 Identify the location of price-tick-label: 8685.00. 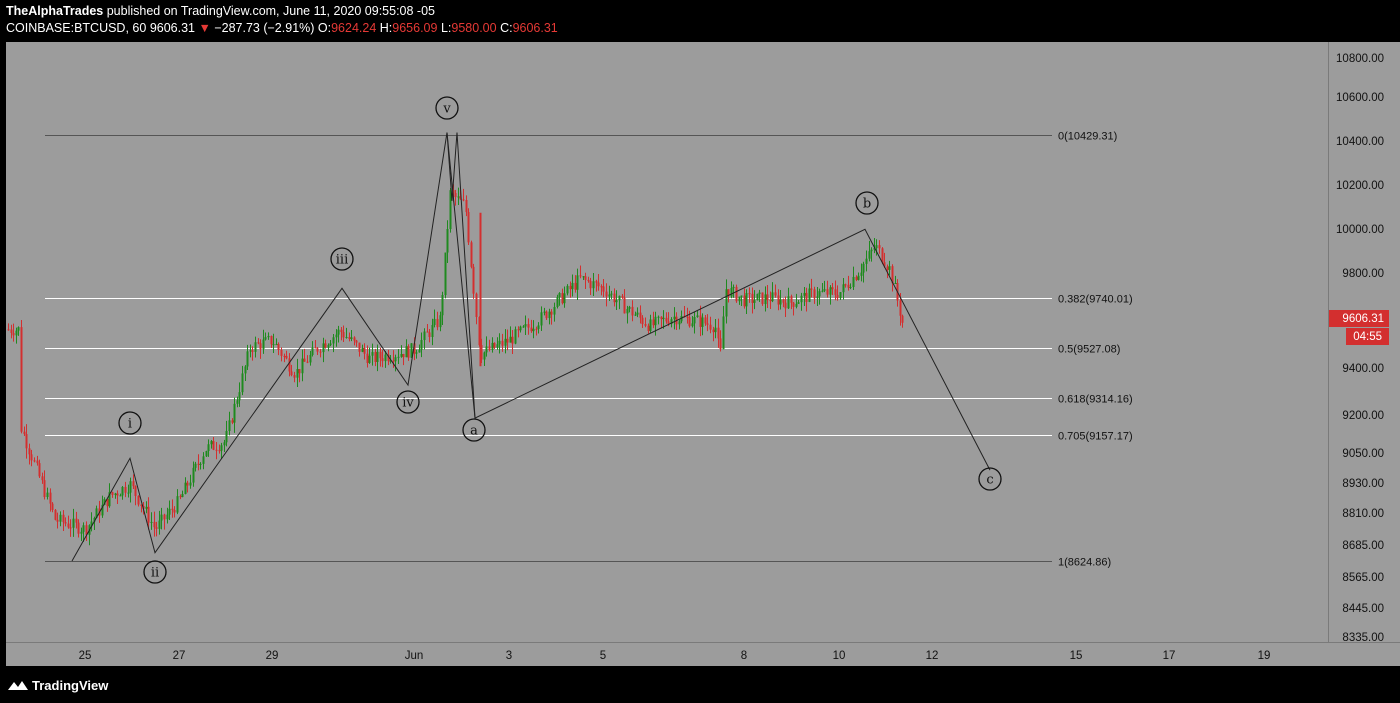
(1363, 546).